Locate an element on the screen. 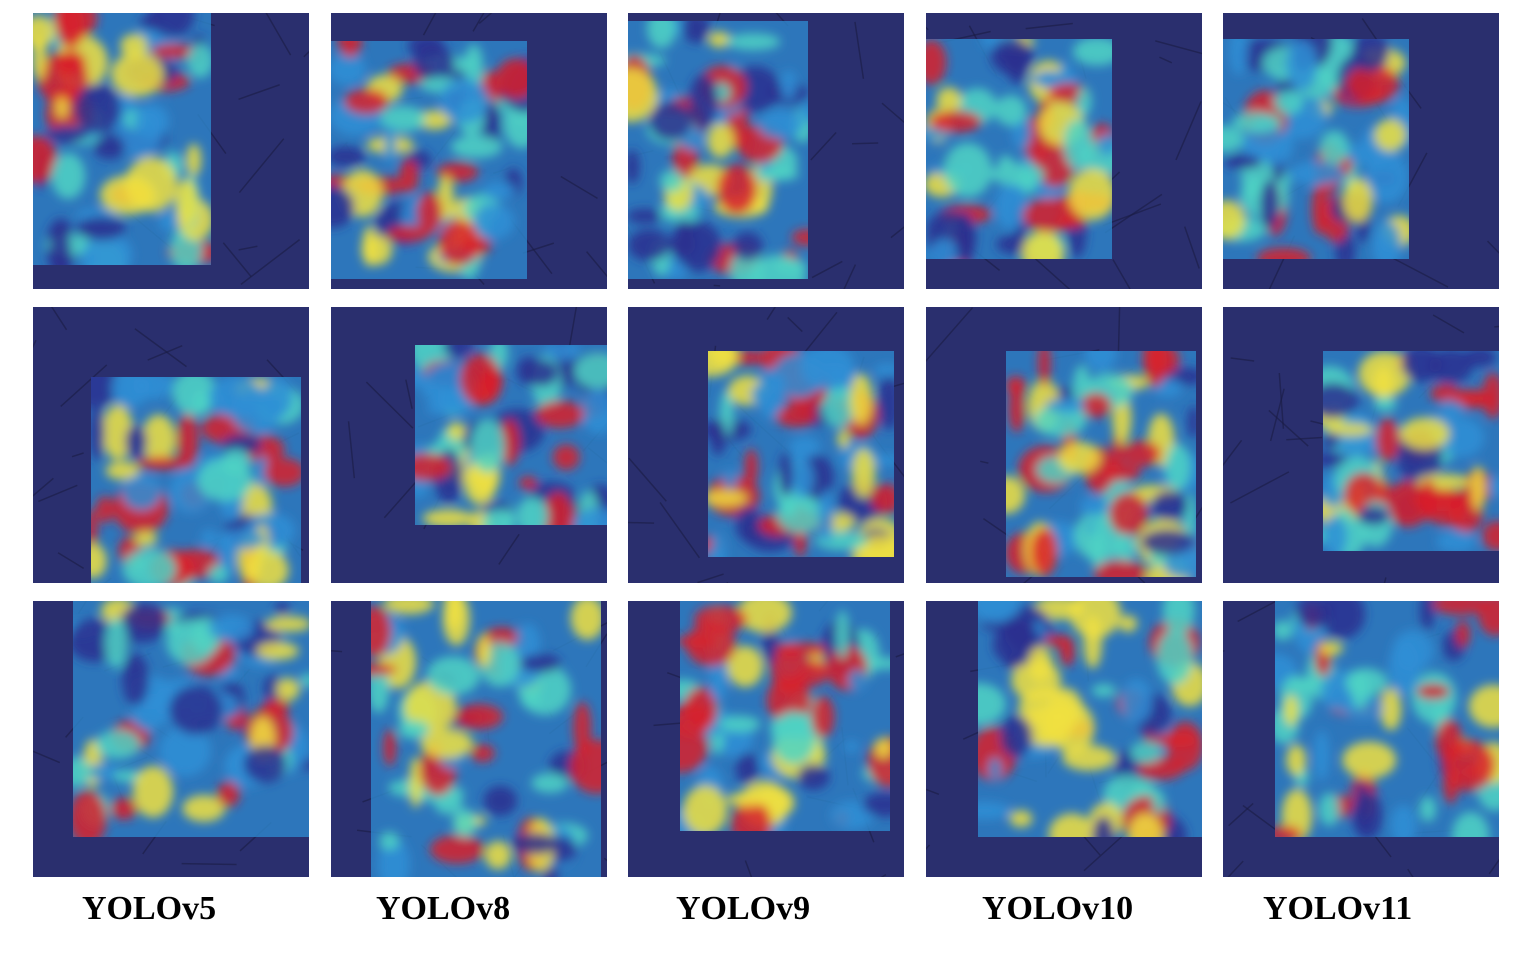 Image resolution: width=1529 pixels, height=959 pixels. heatmap-tile-r2-yolov10 is located at coordinates (1064, 445).